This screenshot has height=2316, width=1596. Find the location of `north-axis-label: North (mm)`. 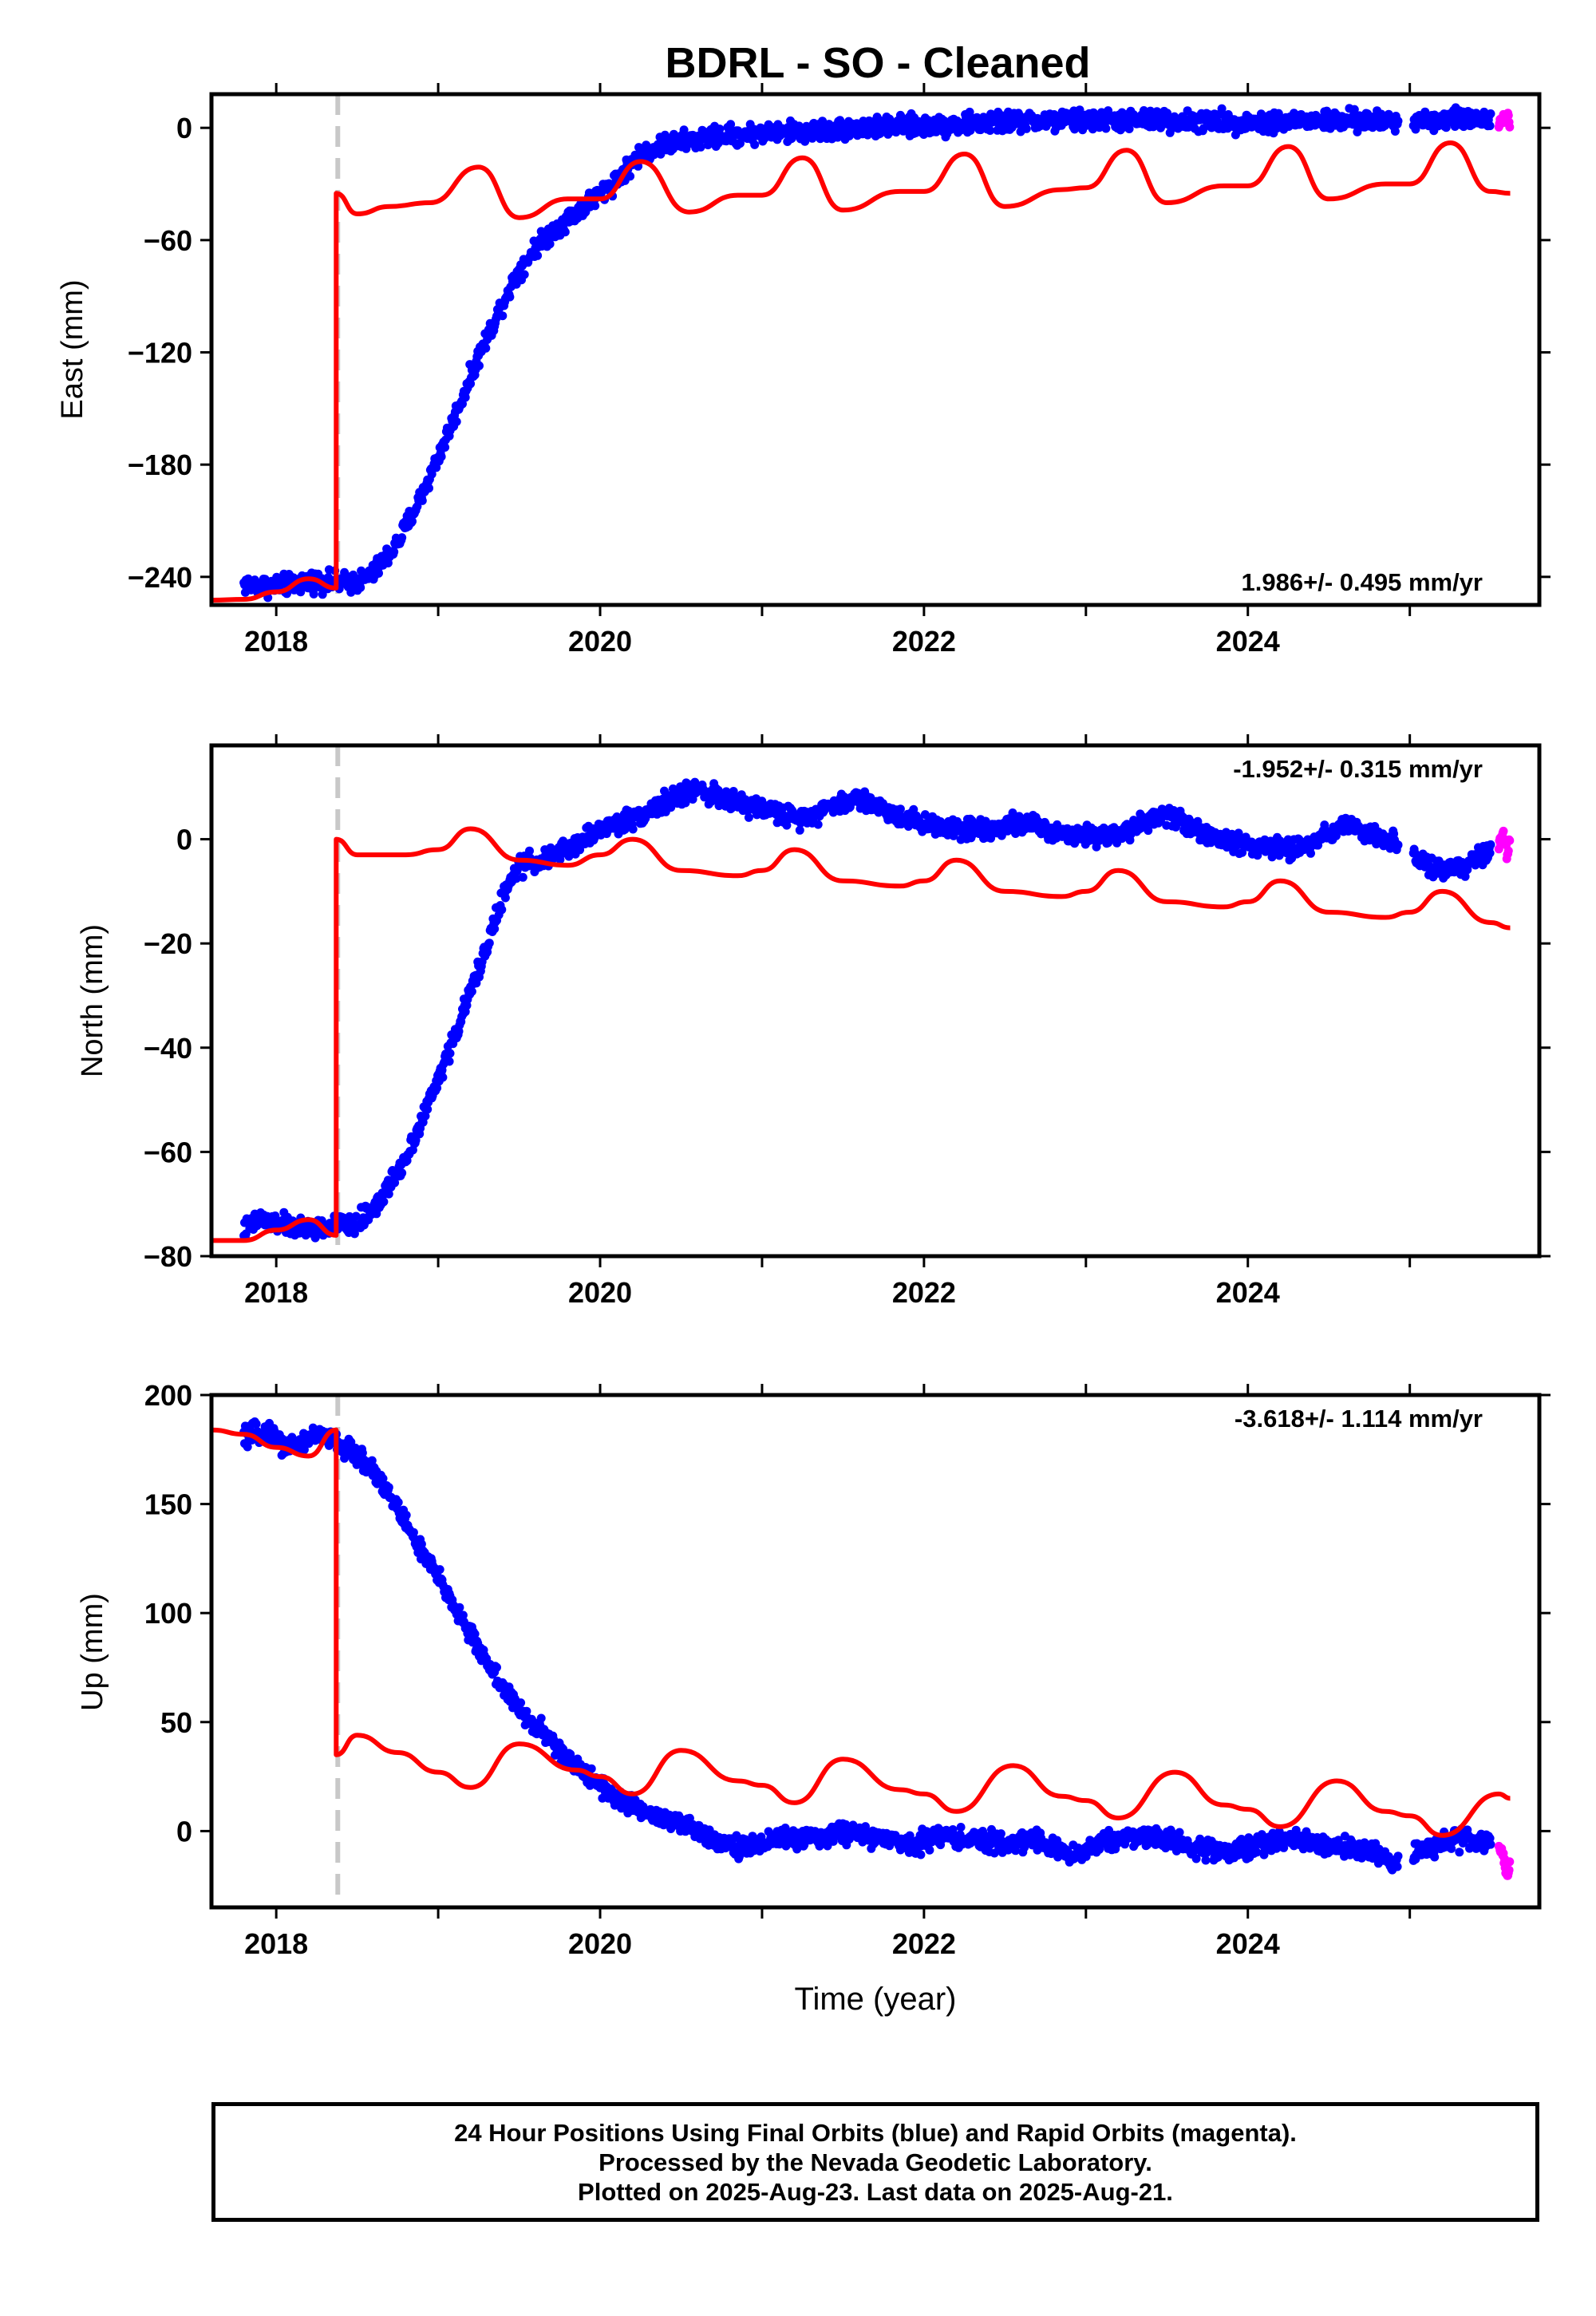

north-axis-label: North (mm) is located at coordinates (92, 1001).